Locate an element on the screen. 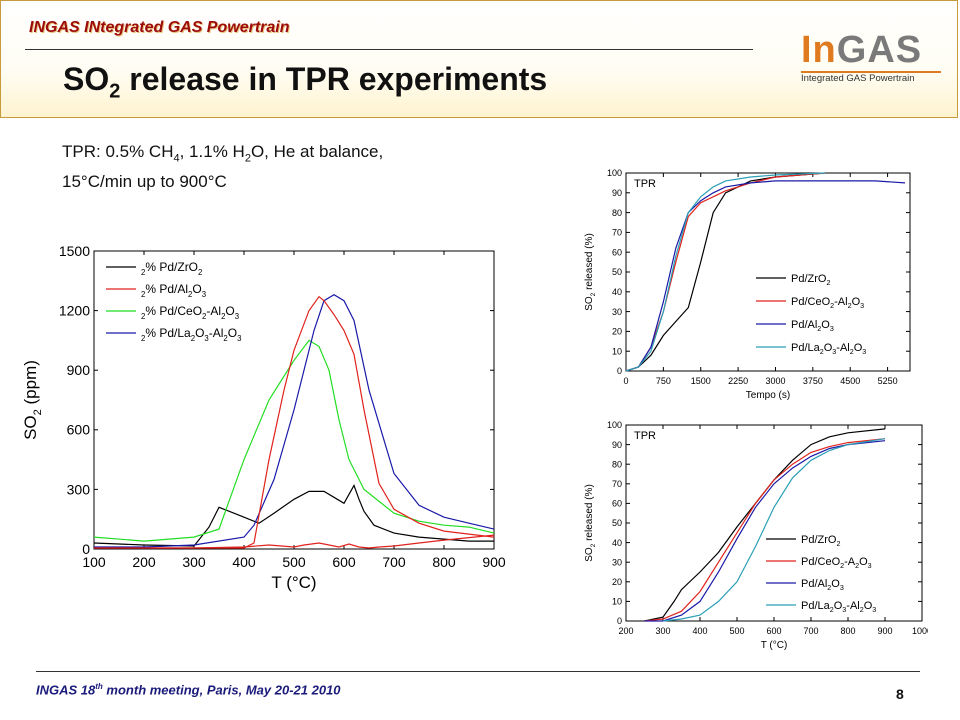 Image resolution: width=960 pixels, height=720 pixels. x-tick-label: 600 is located at coordinates (773, 631).